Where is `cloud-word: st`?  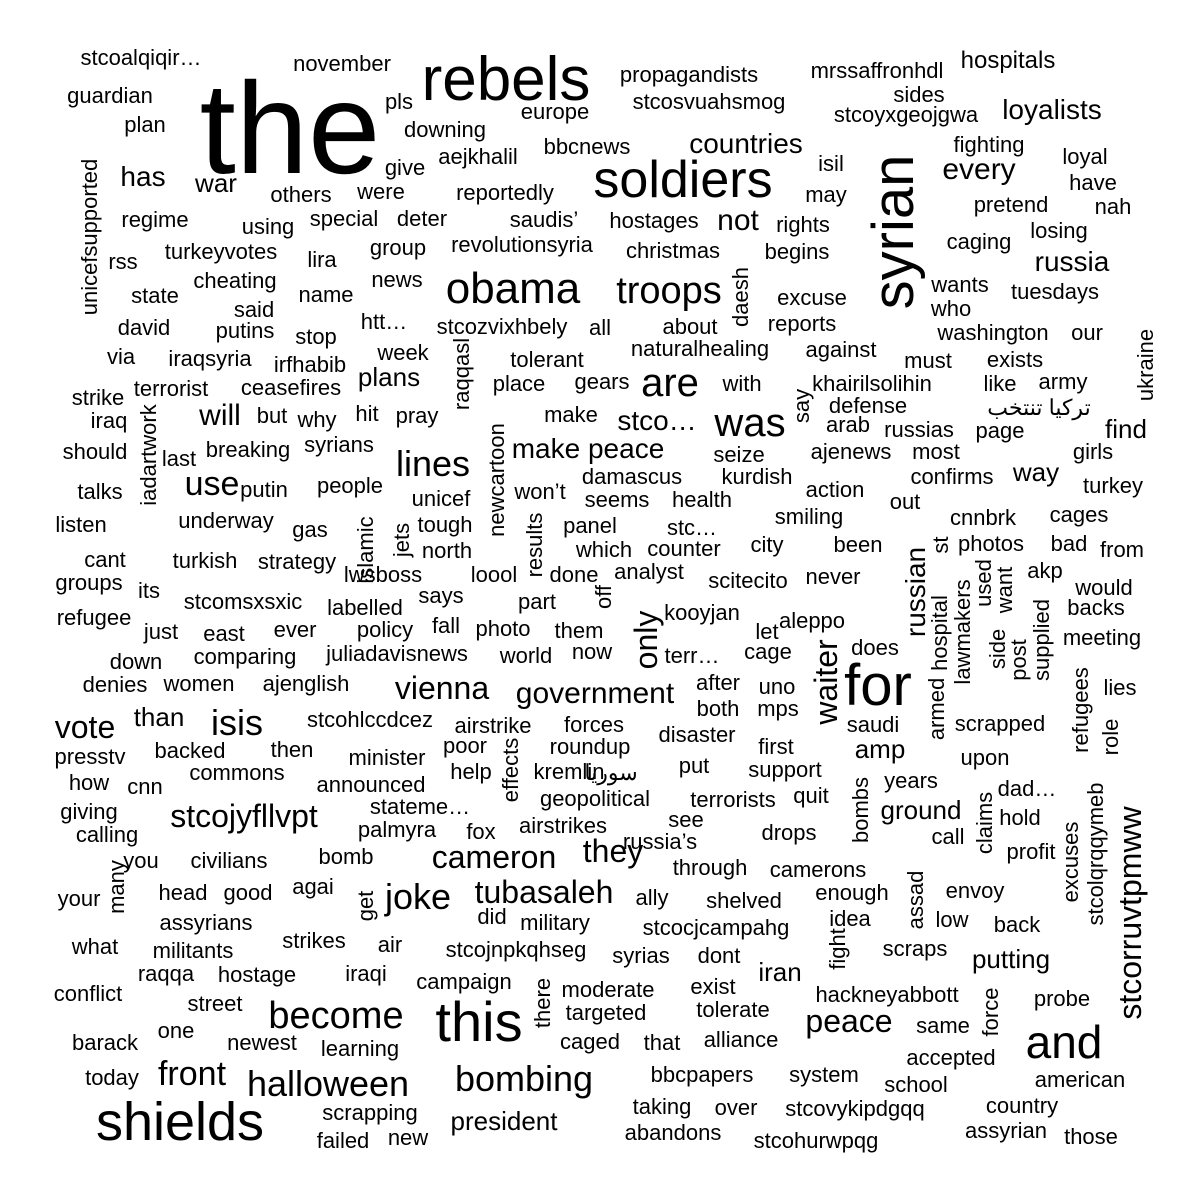 cloud-word: st is located at coordinates (940, 545).